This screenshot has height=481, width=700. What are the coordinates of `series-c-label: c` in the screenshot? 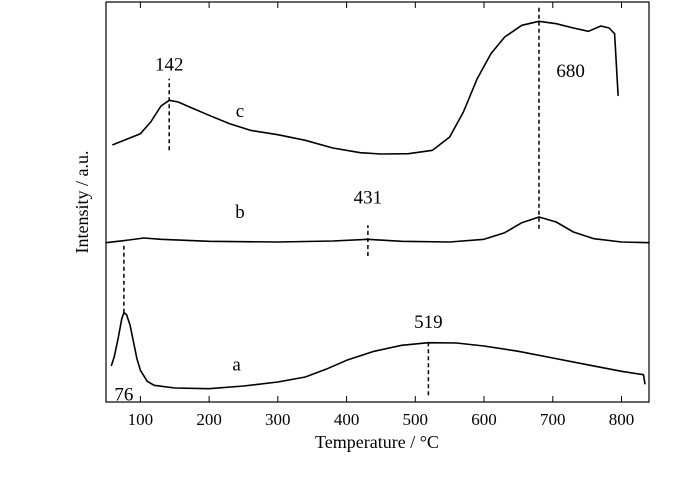 It's located at (240, 111).